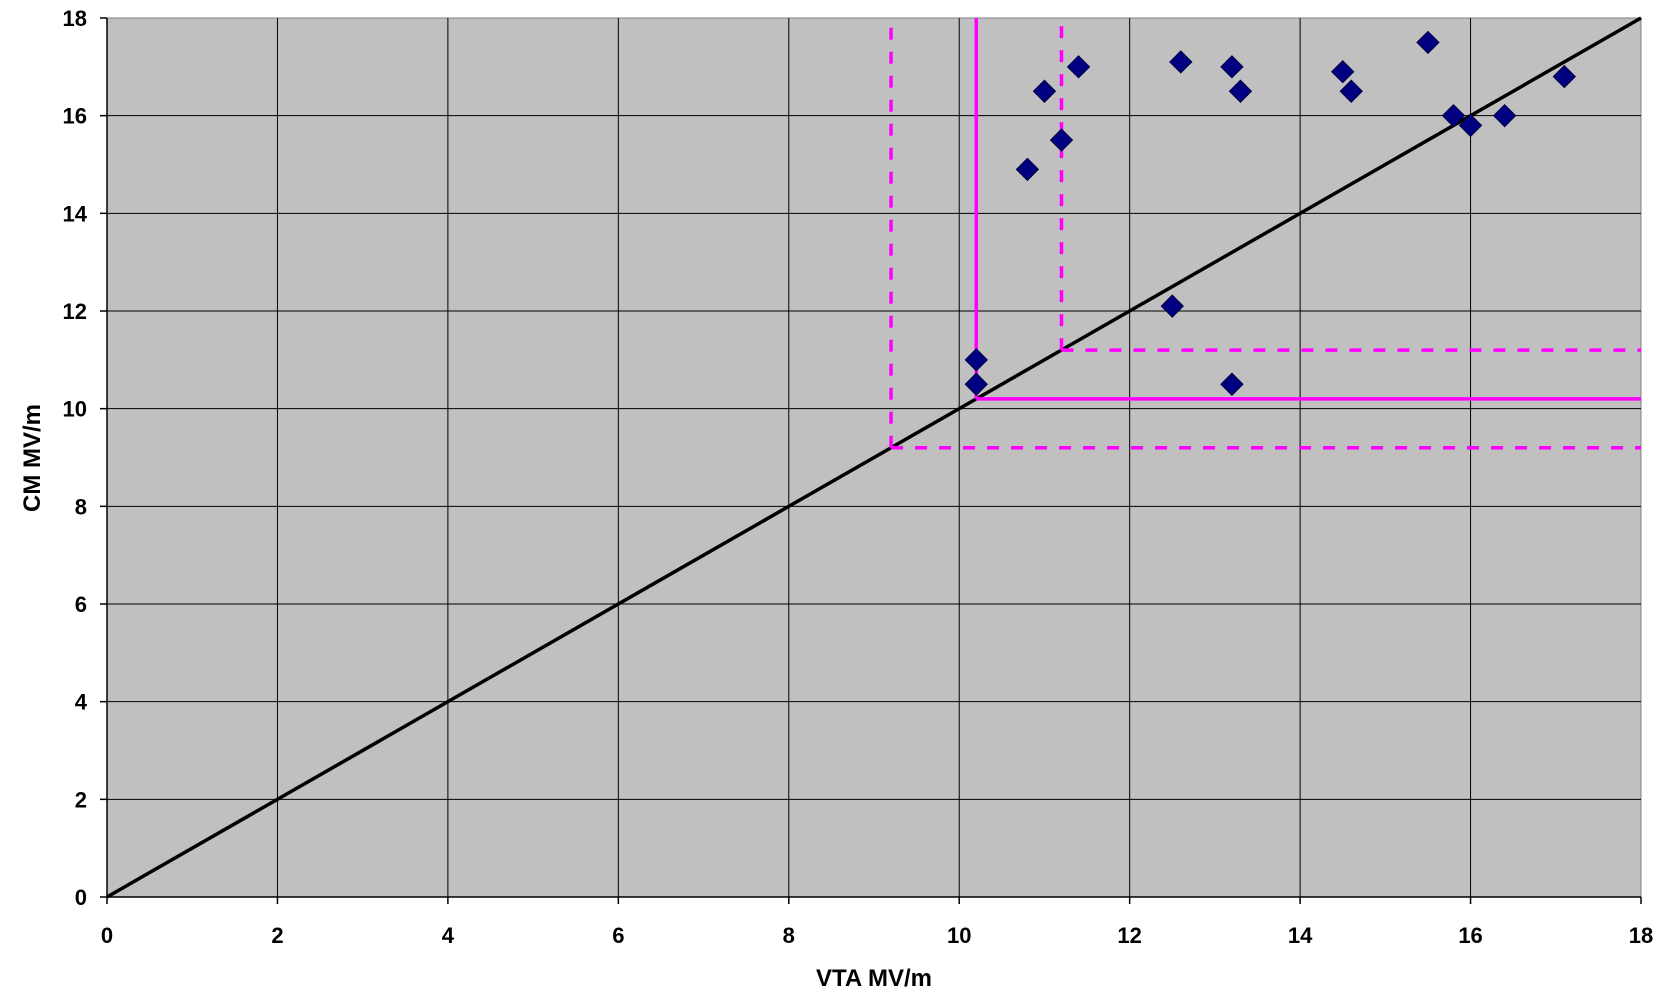 This screenshot has width=1656, height=1000. What do you see at coordinates (1129, 935) in the screenshot?
I see `x-tick-label: 12` at bounding box center [1129, 935].